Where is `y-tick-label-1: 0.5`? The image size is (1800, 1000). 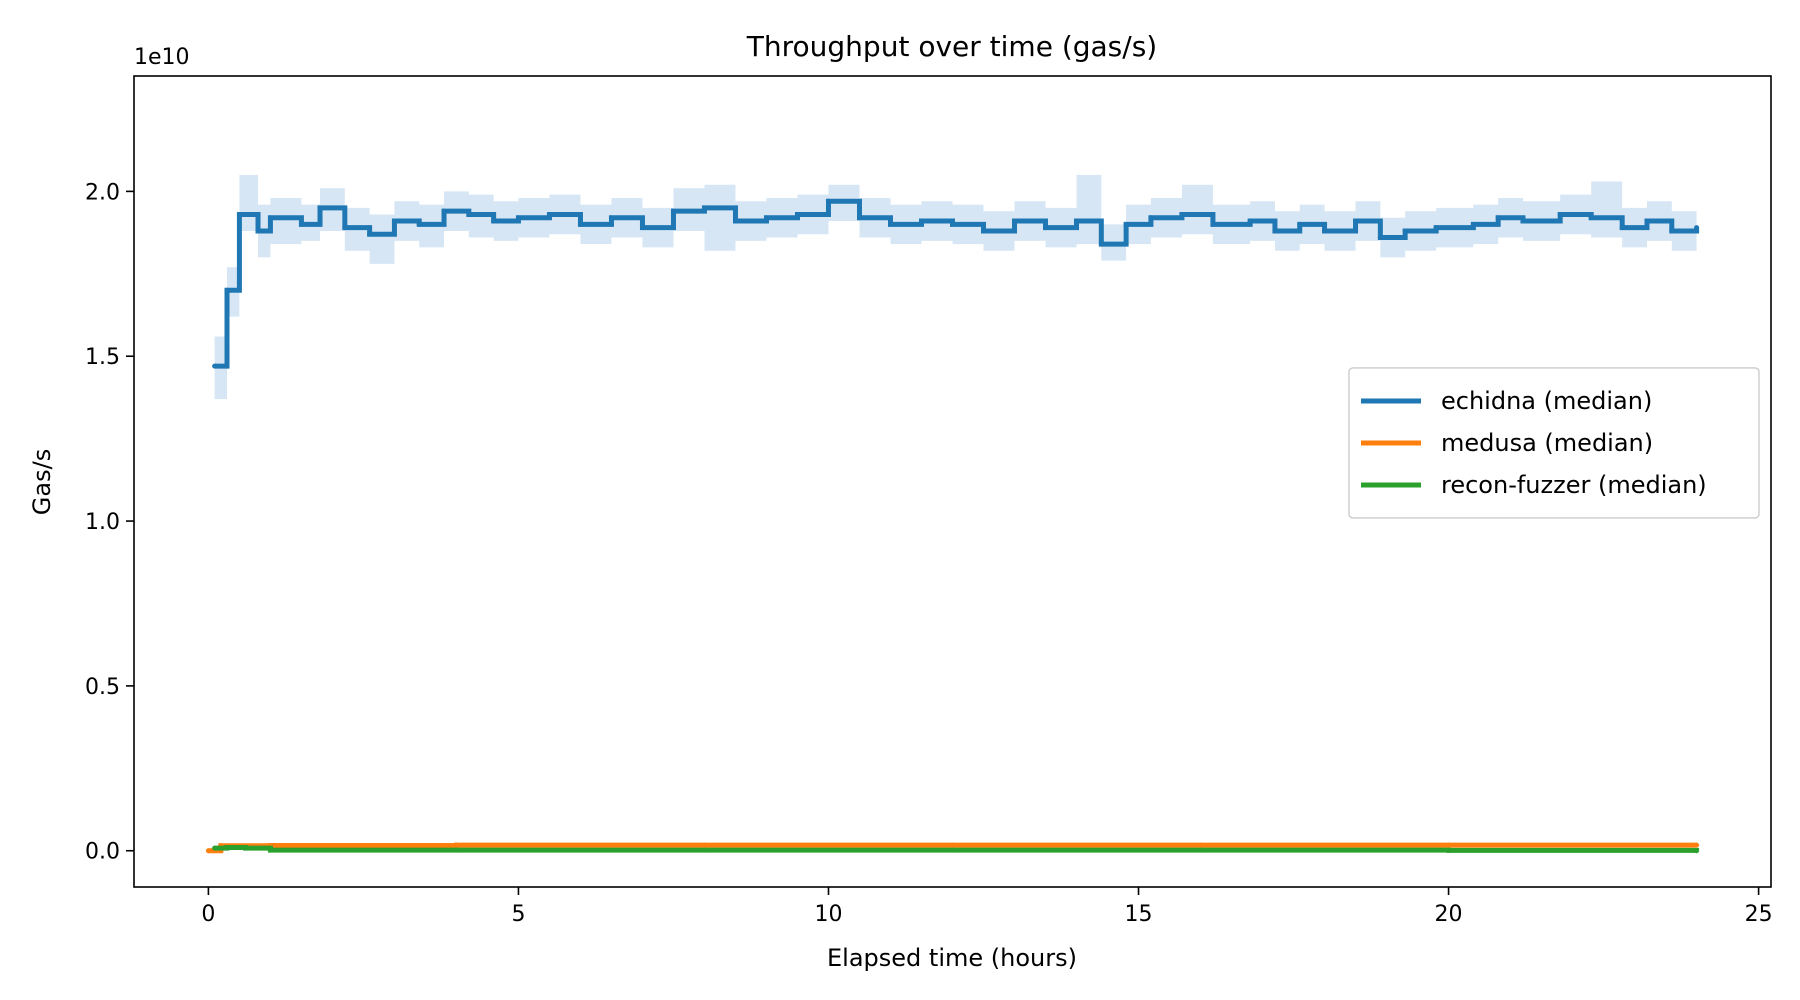 y-tick-label-1: 0.5 is located at coordinates (102, 687).